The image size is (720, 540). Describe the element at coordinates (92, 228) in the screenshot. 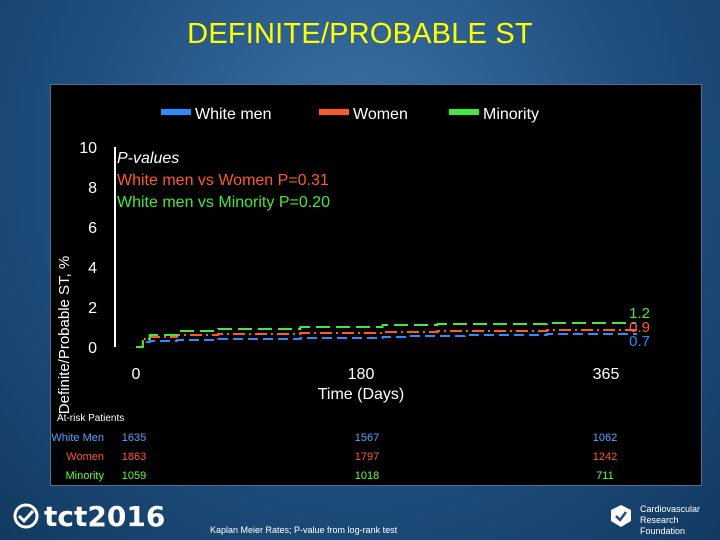

I see `y-tick-6: 6` at that location.